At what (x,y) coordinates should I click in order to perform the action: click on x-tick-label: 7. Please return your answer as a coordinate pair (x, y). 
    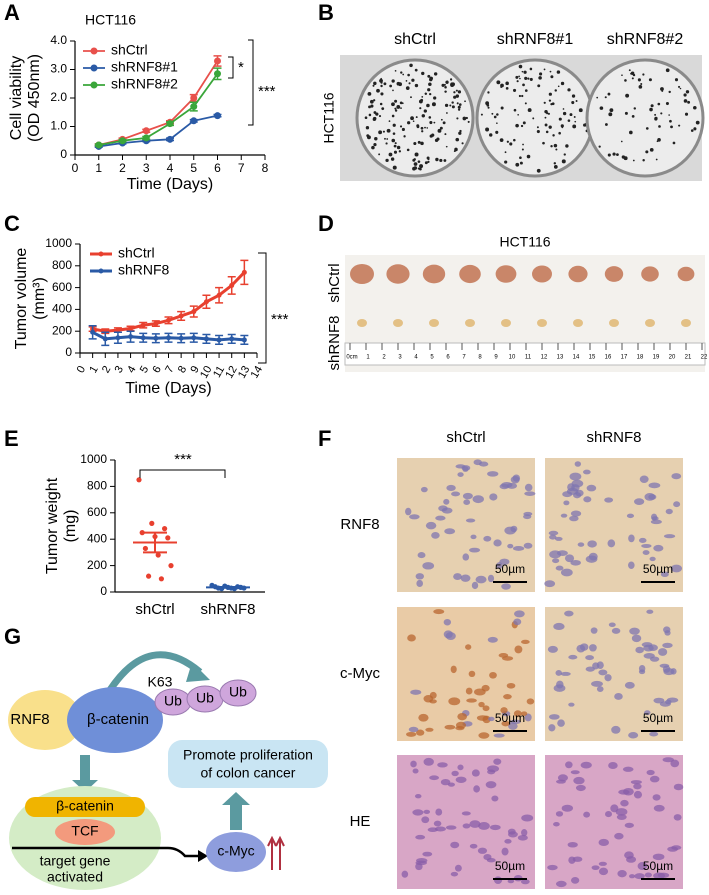
    Looking at the image, I should click on (169, 369).